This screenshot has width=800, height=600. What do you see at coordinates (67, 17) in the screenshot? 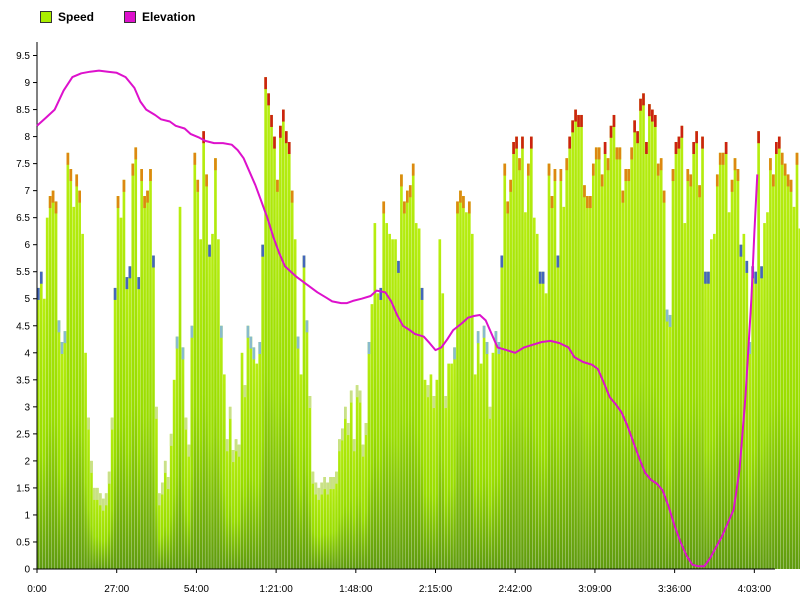
I see `legend-item-speed: Speed` at bounding box center [67, 17].